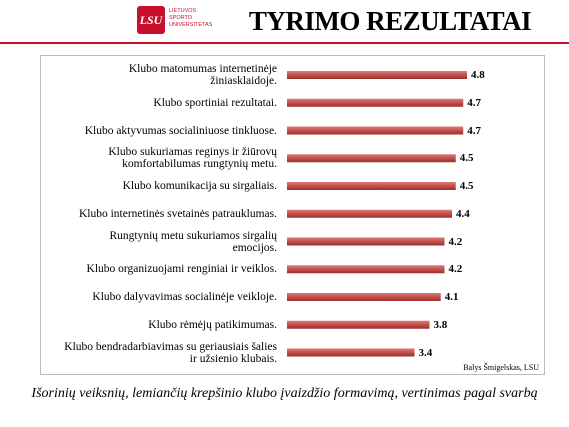 The width and height of the screenshot is (569, 427). What do you see at coordinates (215, 102) in the screenshot?
I see `category-label: Klubo sportiniai rezultatai.` at bounding box center [215, 102].